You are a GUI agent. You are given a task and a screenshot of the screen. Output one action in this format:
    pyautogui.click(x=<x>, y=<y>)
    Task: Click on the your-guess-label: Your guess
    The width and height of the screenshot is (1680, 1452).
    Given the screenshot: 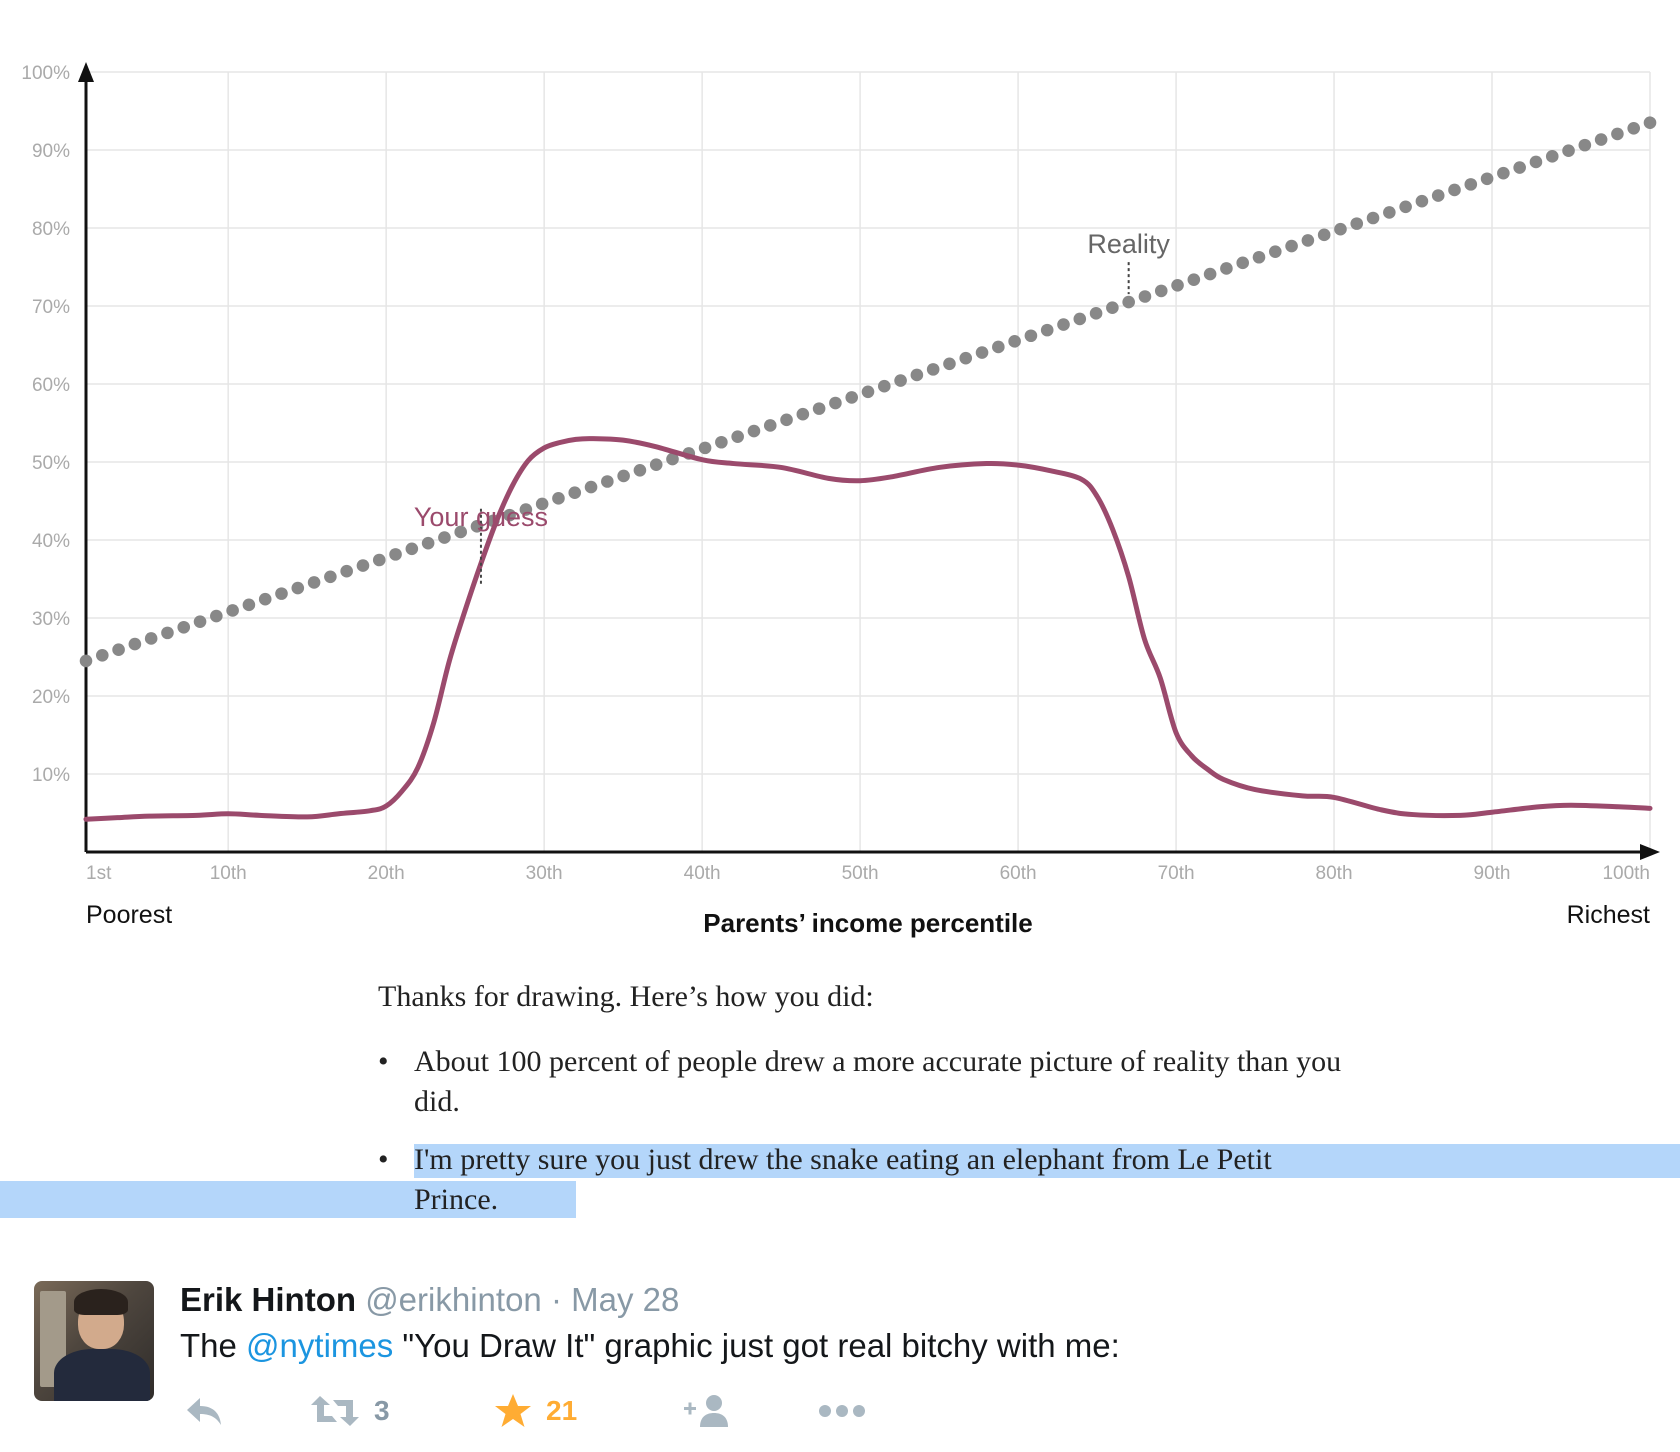 What is the action you would take?
    pyautogui.click(x=481, y=517)
    